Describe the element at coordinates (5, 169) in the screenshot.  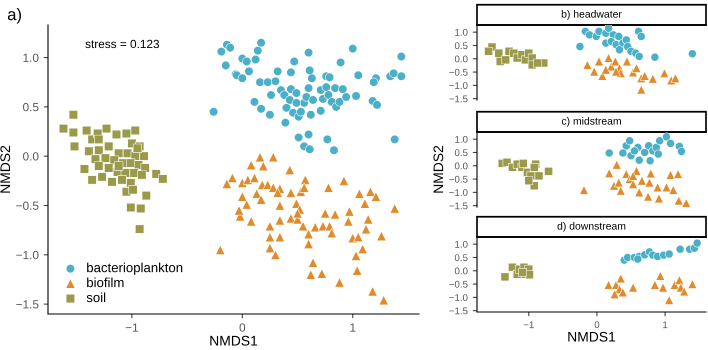
I see `y-axis-title: NMDS2` at that location.